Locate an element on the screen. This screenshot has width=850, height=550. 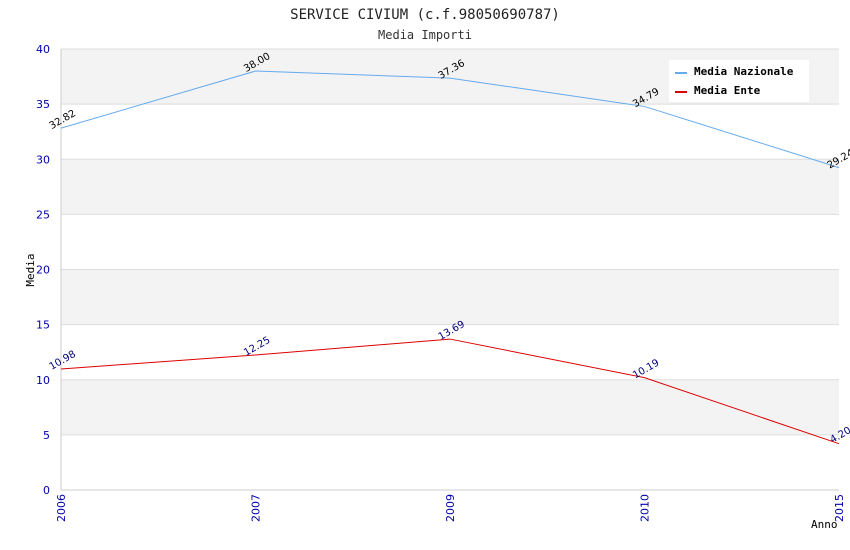
y-tick-label: 10 is located at coordinates (43, 380).